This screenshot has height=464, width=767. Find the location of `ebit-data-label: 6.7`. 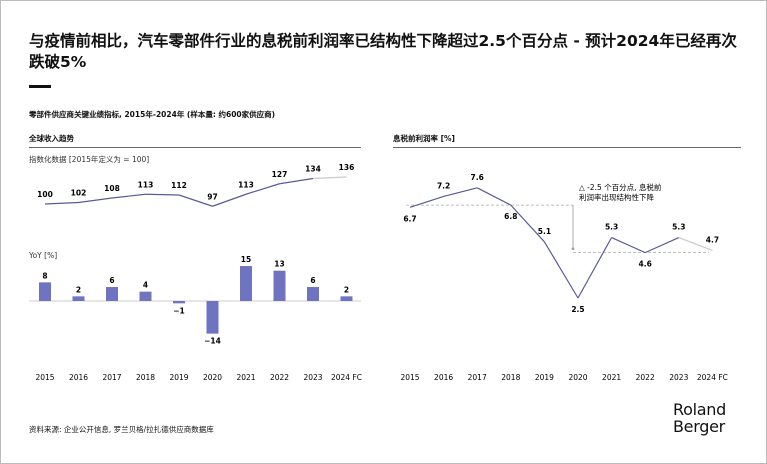

ebit-data-label: 6.7 is located at coordinates (409, 218).